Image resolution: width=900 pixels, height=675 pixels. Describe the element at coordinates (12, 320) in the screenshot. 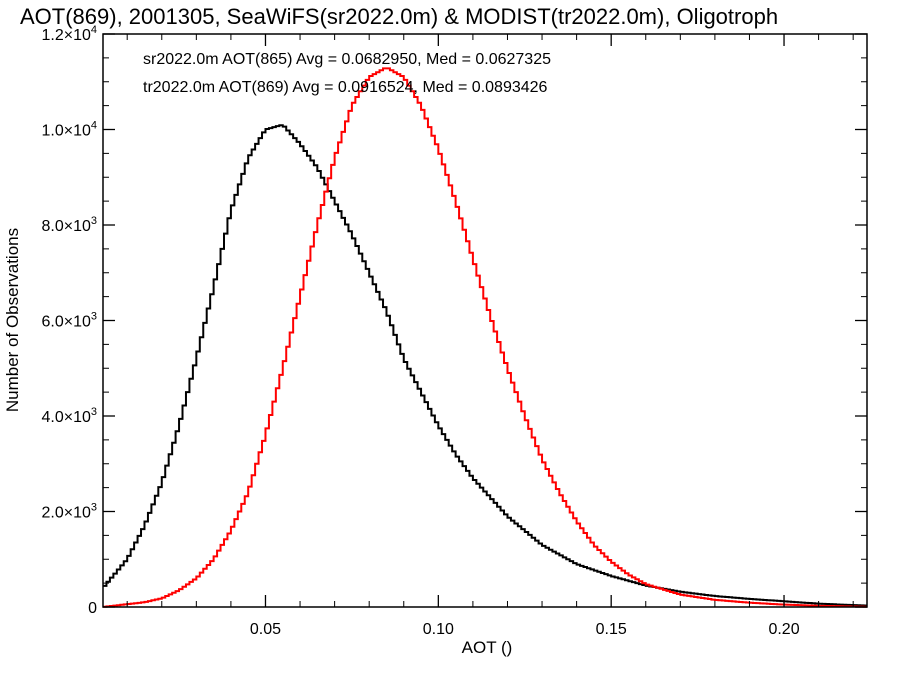

I see `y-axis-label: Number of Observations` at that location.